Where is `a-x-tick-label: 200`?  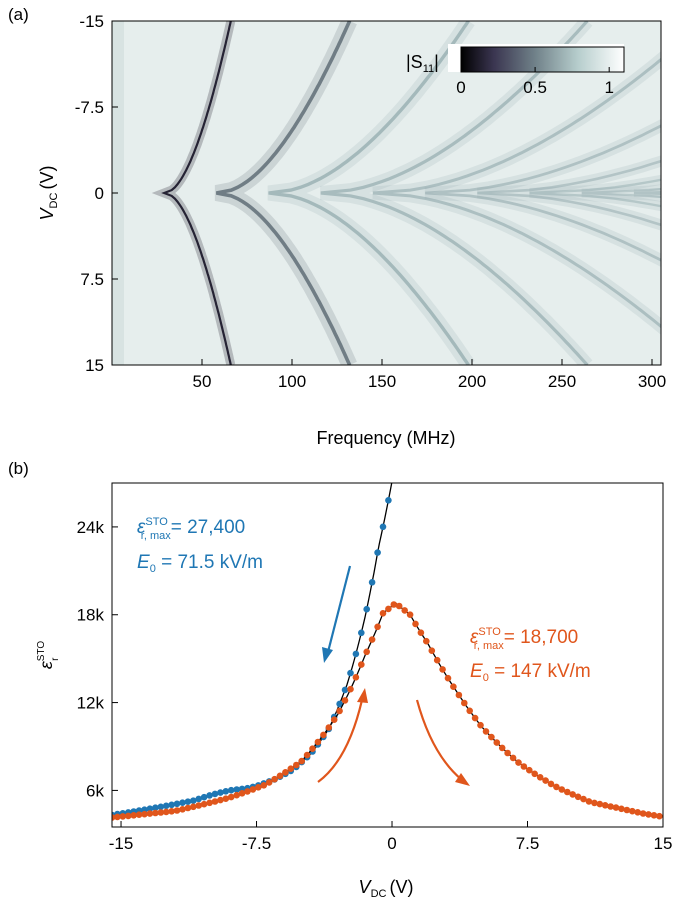 a-x-tick-label: 200 is located at coordinates (472, 381).